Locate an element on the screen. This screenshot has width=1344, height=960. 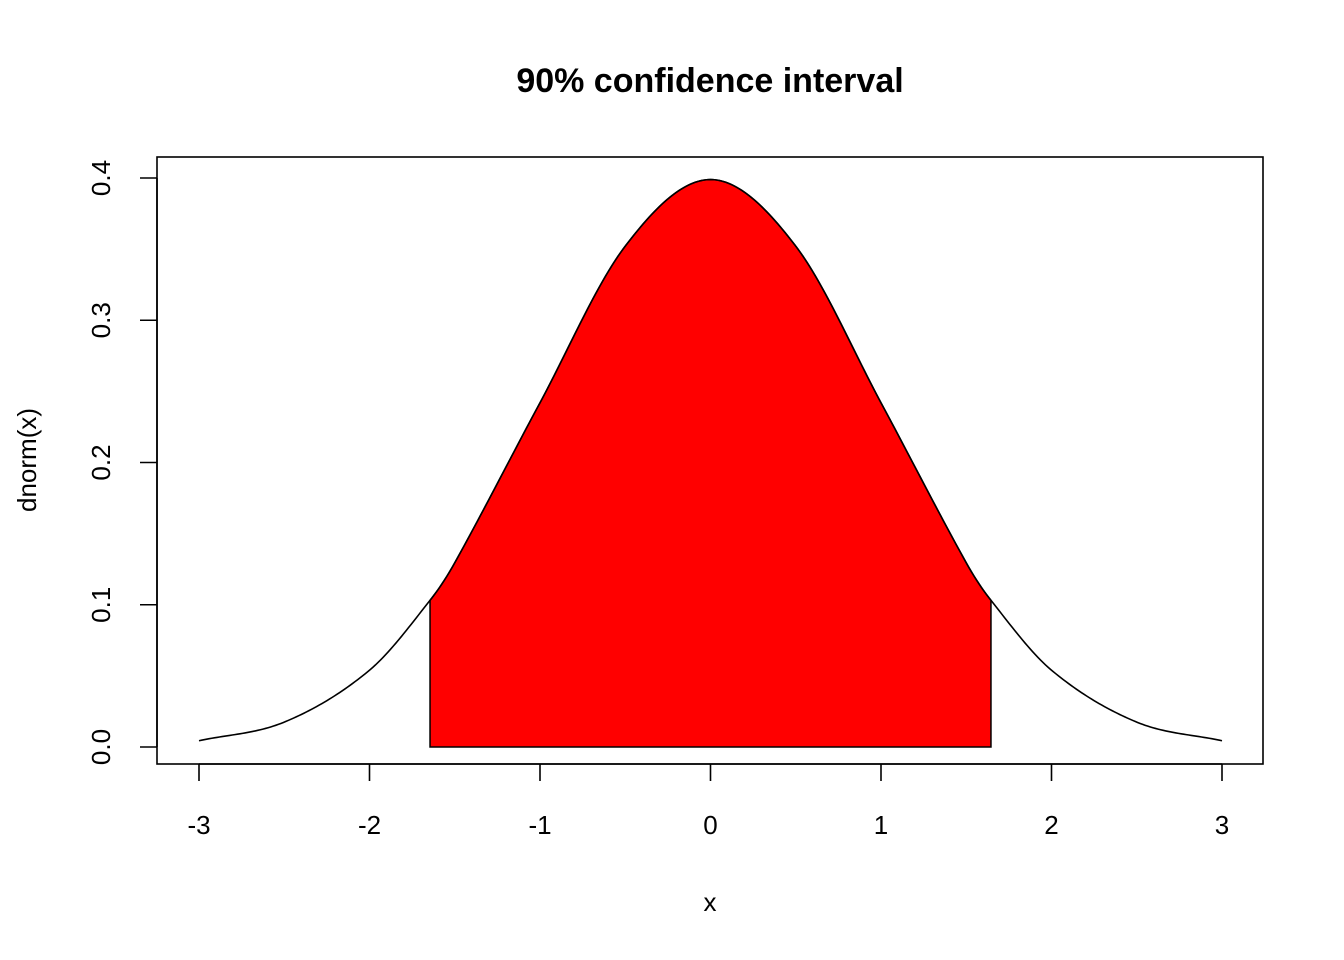
x-tick-label: -3 is located at coordinates (198, 825).